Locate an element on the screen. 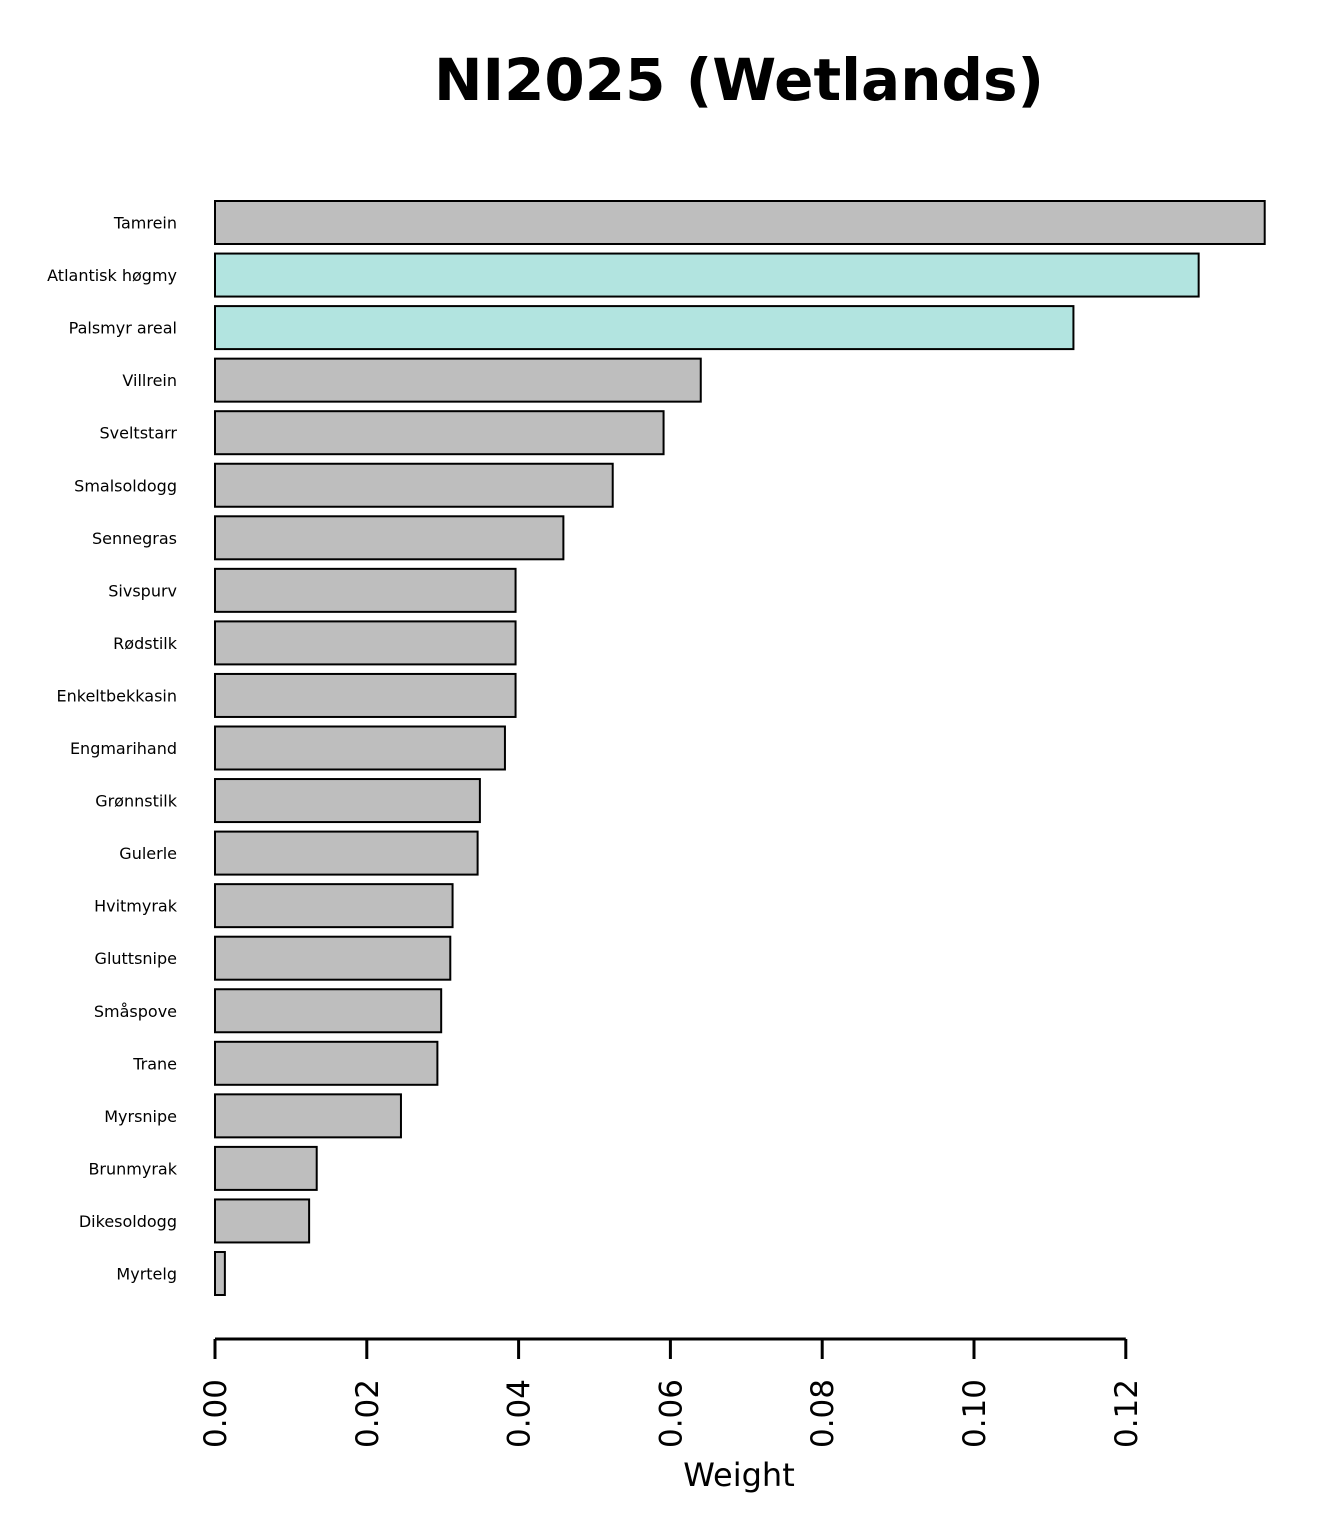  category-label: Dikesoldogg is located at coordinates (128, 1221).